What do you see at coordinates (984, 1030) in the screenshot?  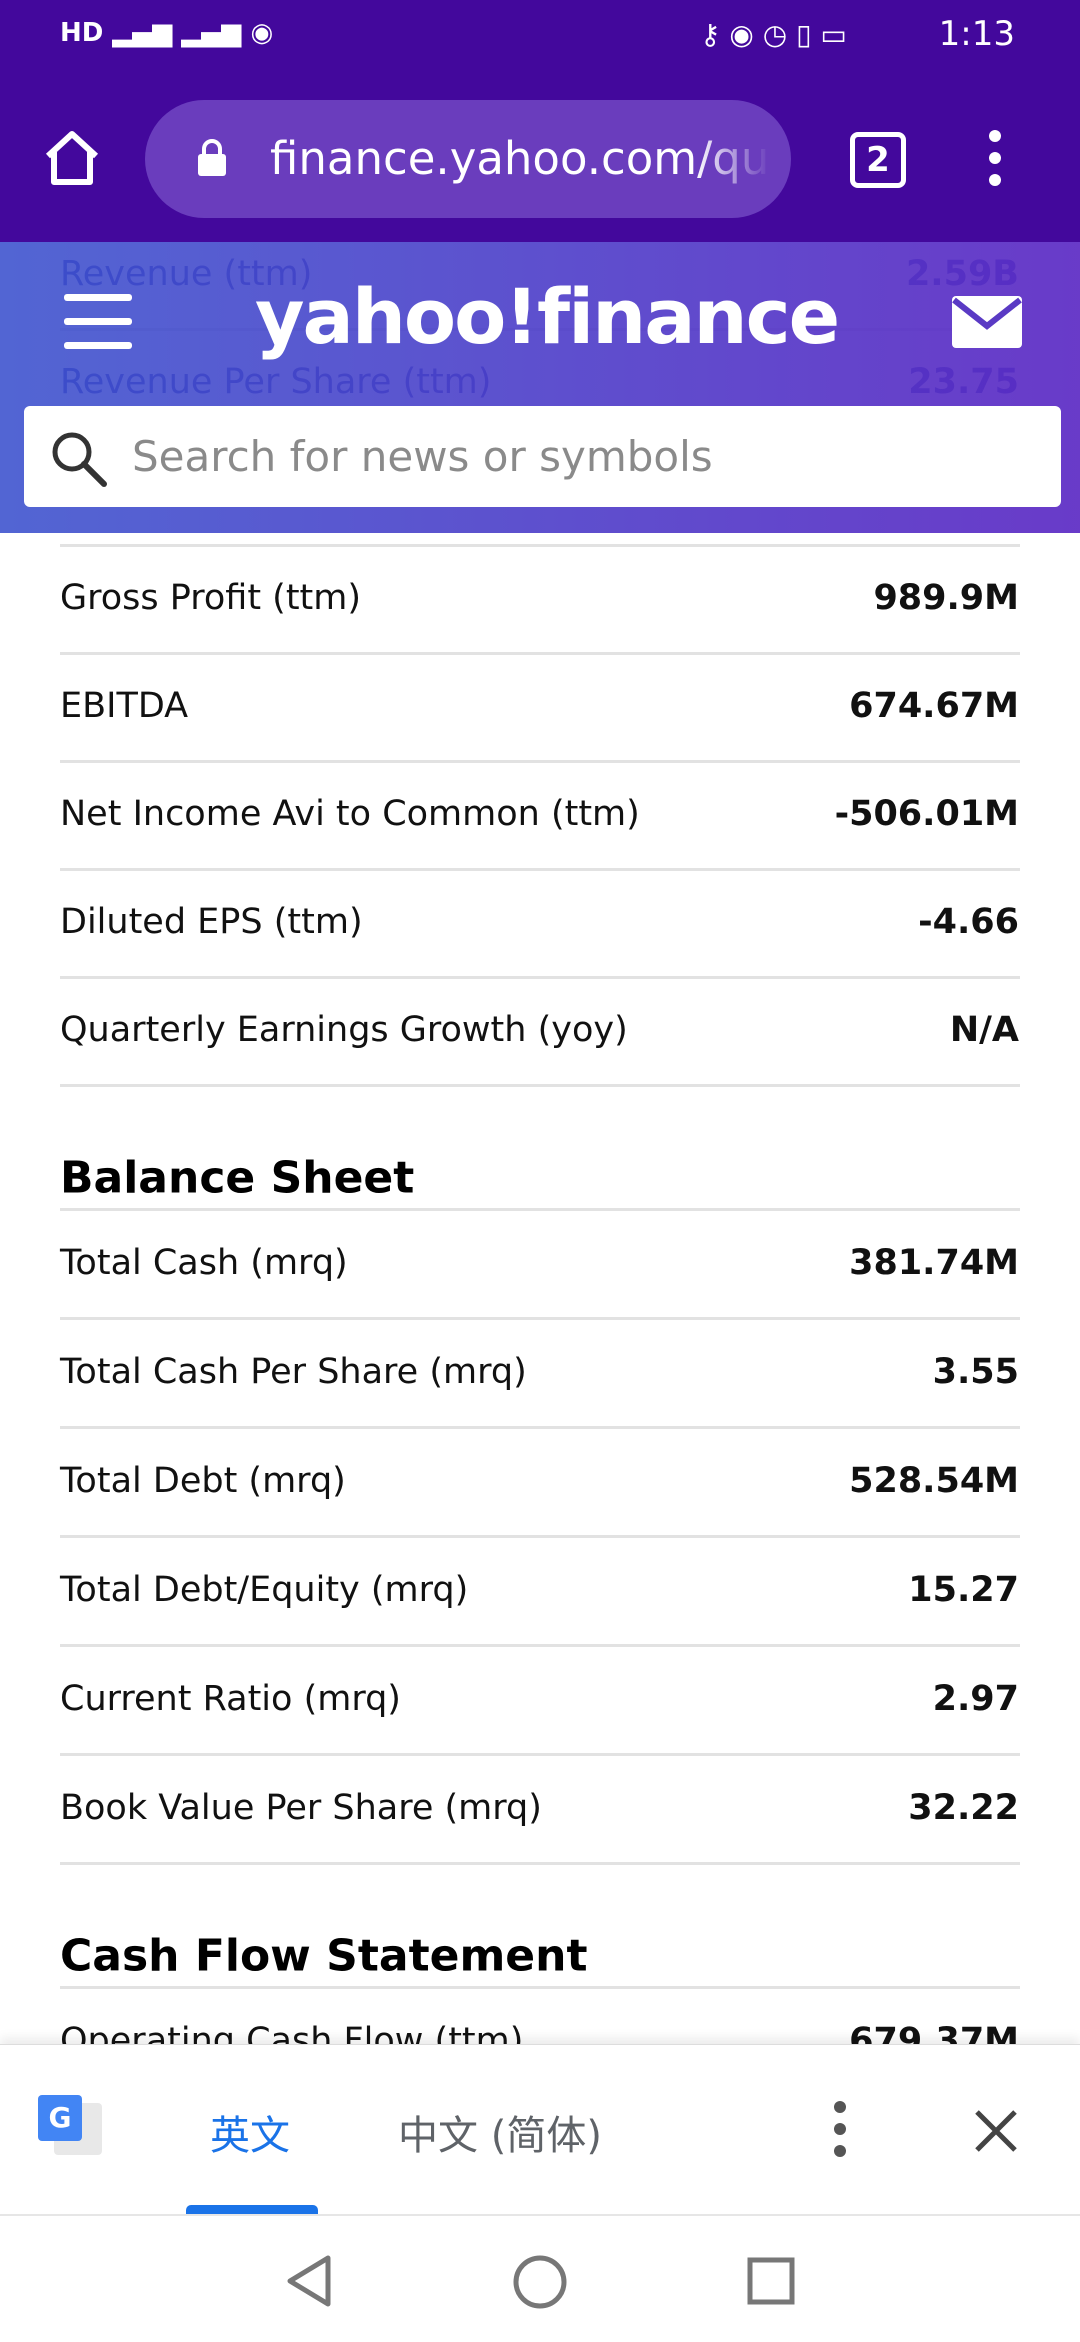 I see `stat-value: N/A` at bounding box center [984, 1030].